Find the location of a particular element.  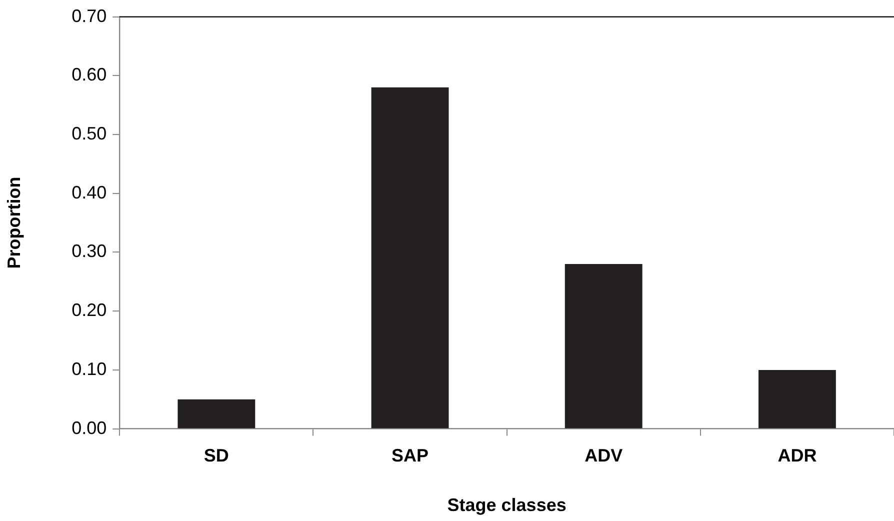

x-tick-label: SD is located at coordinates (216, 456).